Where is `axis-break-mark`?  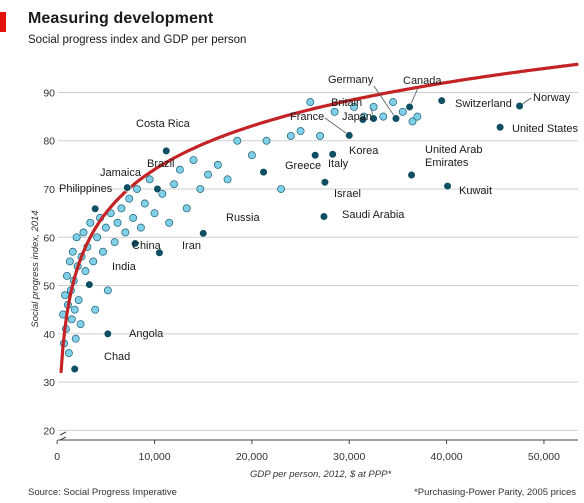
axis-break-mark is located at coordinates (63, 436).